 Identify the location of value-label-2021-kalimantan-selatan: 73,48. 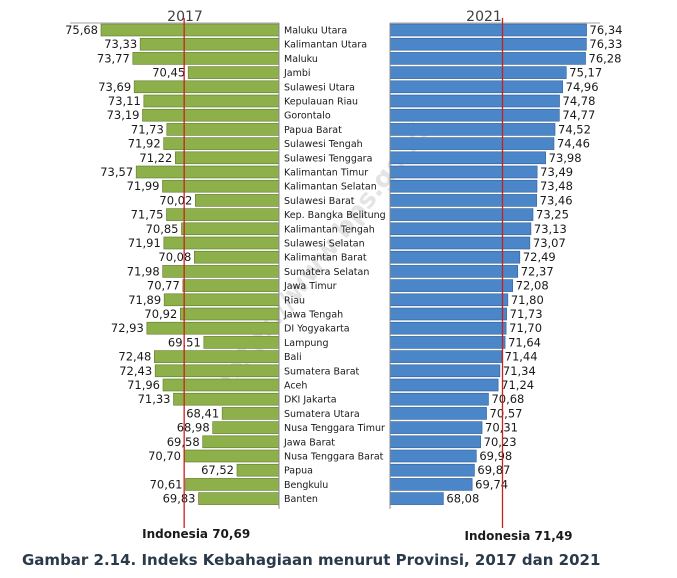
(556, 186).